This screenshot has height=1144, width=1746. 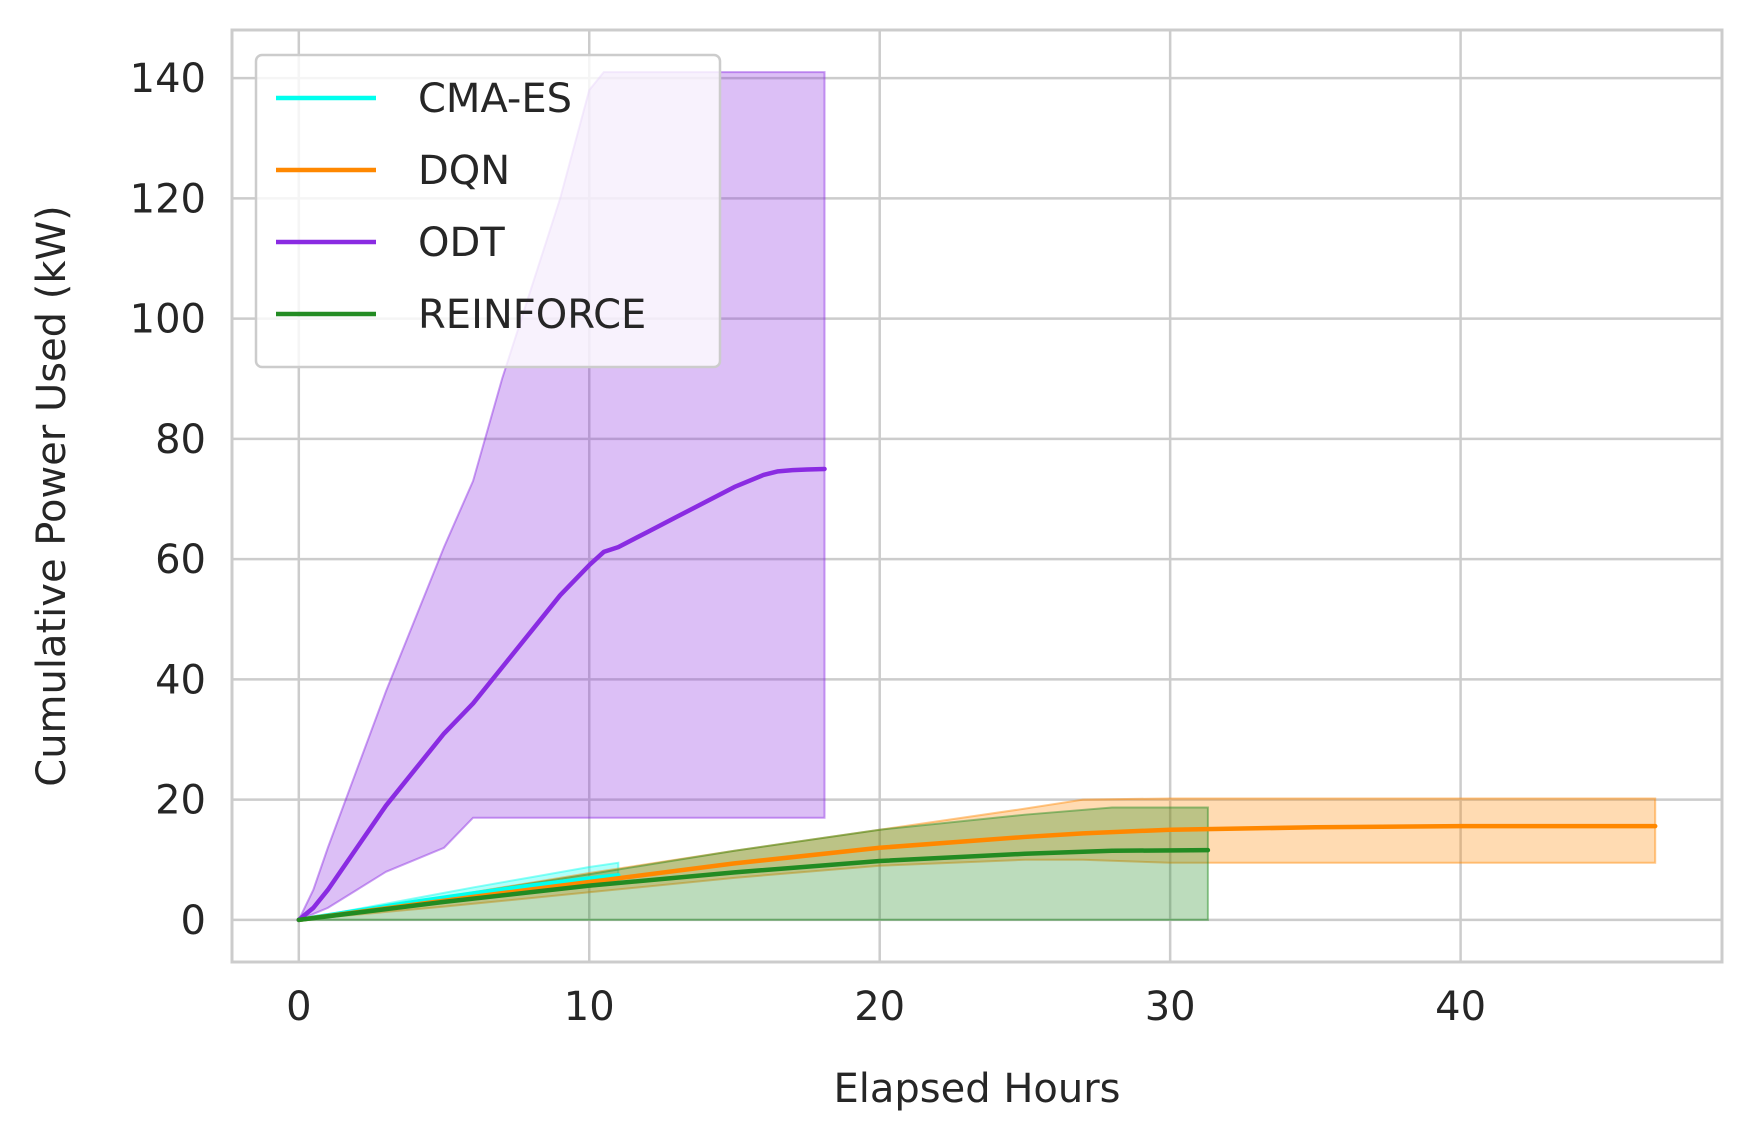 What do you see at coordinates (1170, 1007) in the screenshot?
I see `x-tick-label: 30` at bounding box center [1170, 1007].